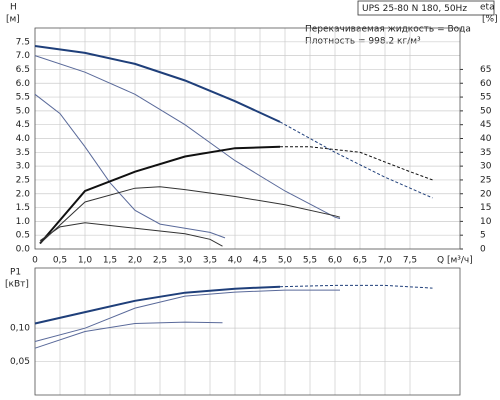 This screenshot has width=500, height=400. What do you see at coordinates (185, 261) in the screenshot?
I see `x-tick-label: 3,0` at bounding box center [185, 261].